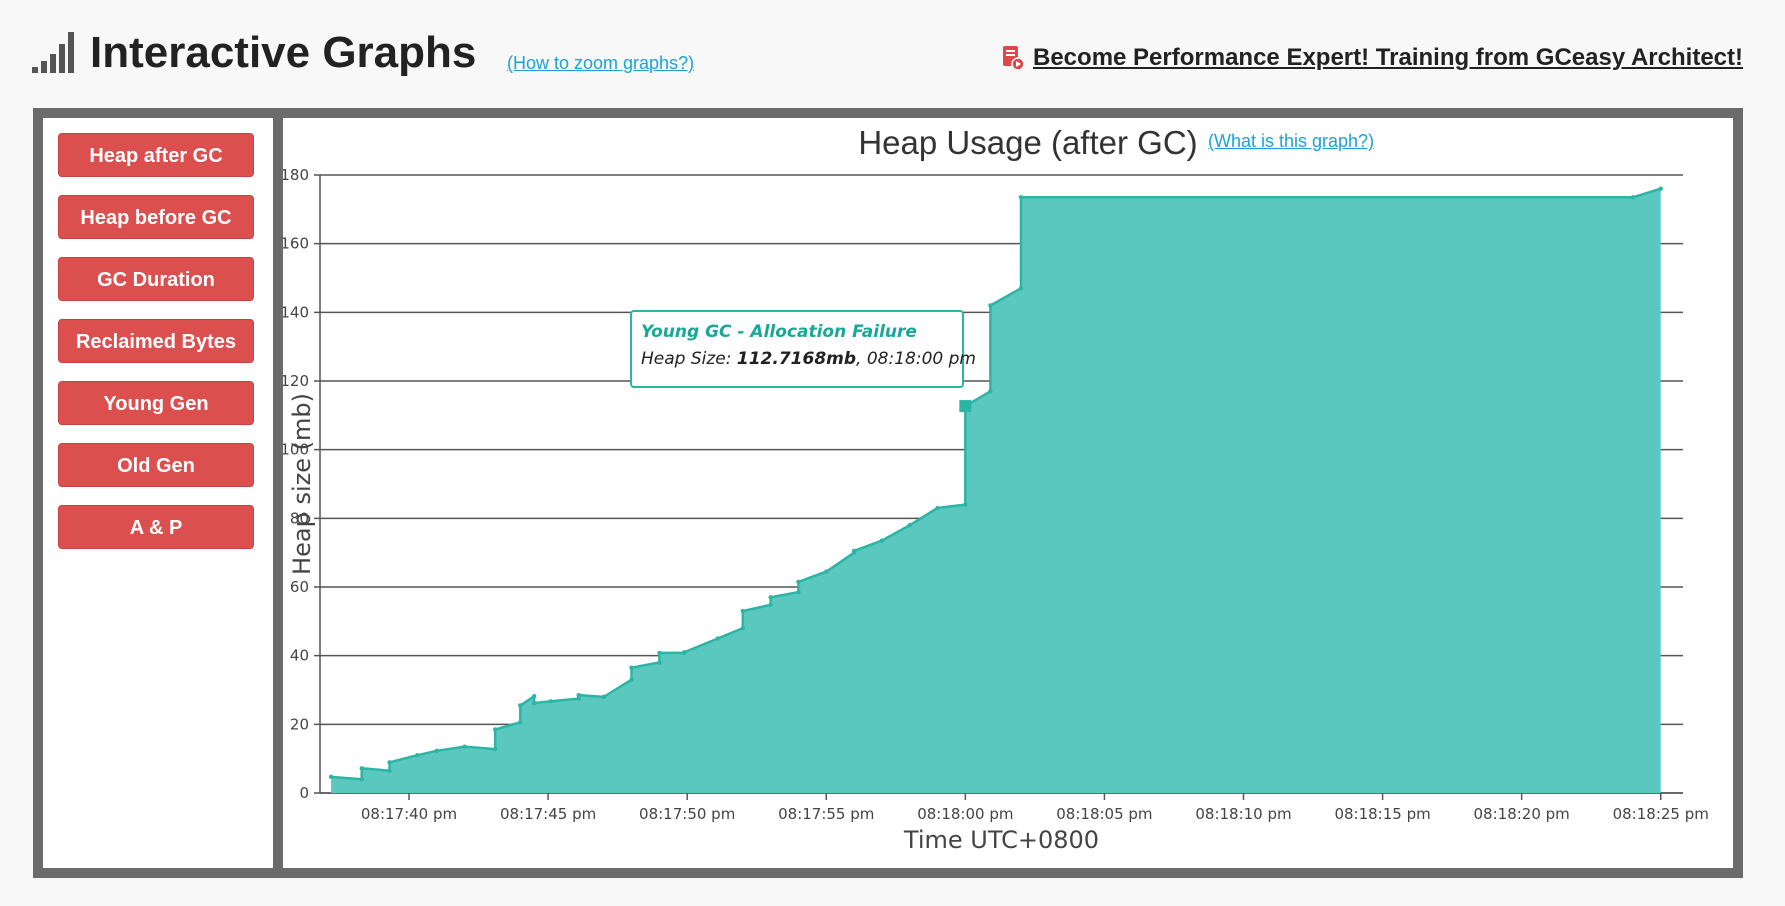  Describe the element at coordinates (304, 793) in the screenshot. I see `y-tick-label: 0` at that location.